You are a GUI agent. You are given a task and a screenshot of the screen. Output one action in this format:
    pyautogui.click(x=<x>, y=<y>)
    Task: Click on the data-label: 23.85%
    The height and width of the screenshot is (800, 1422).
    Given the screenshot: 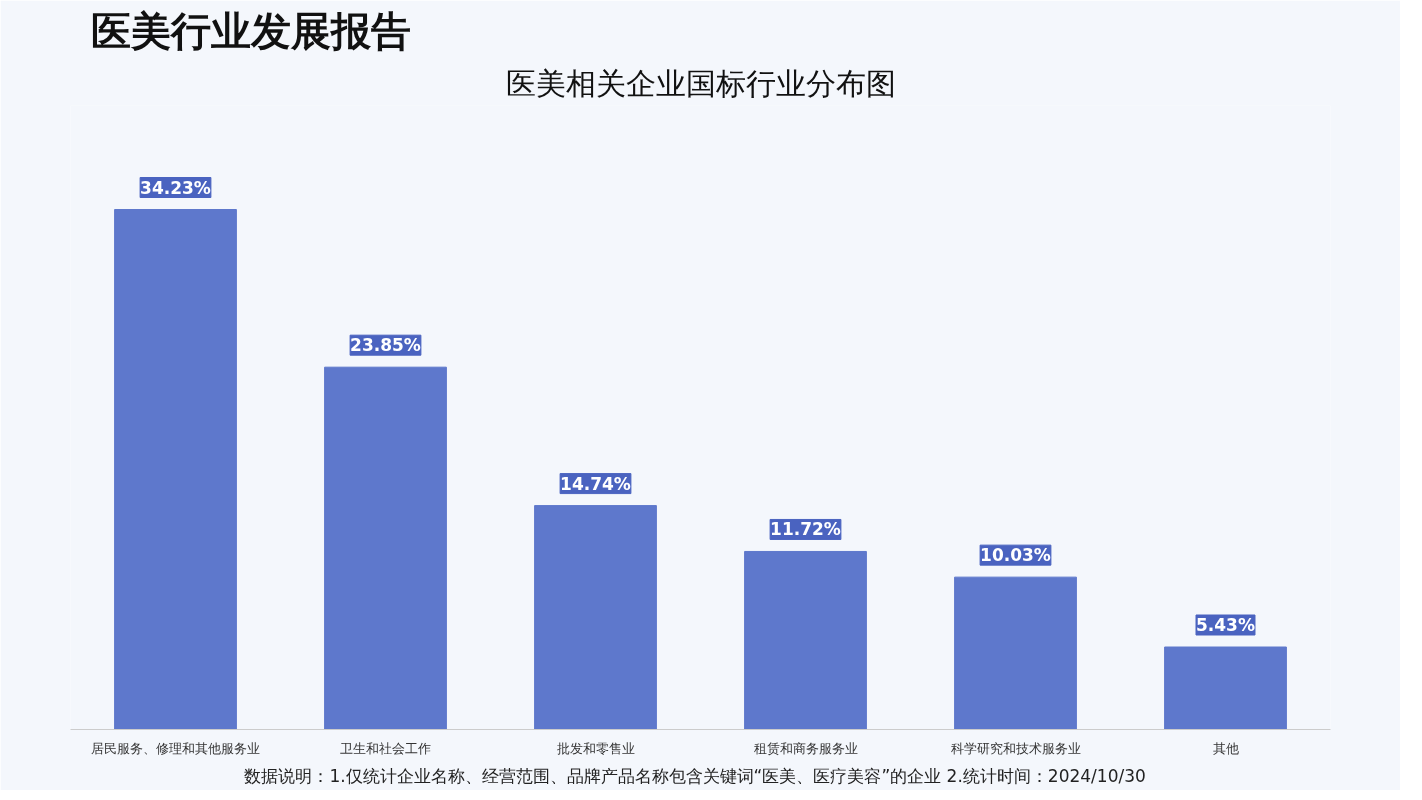 What is the action you would take?
    pyautogui.click(x=385, y=345)
    